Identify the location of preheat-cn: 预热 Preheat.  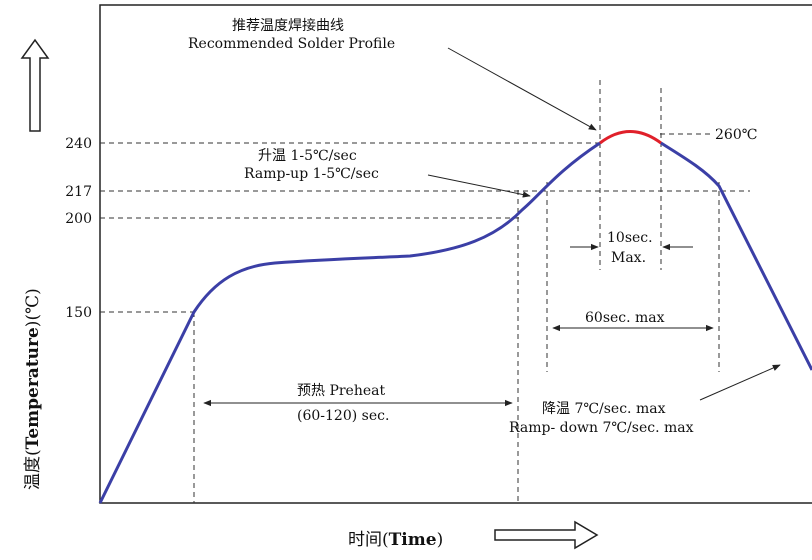
(341, 391).